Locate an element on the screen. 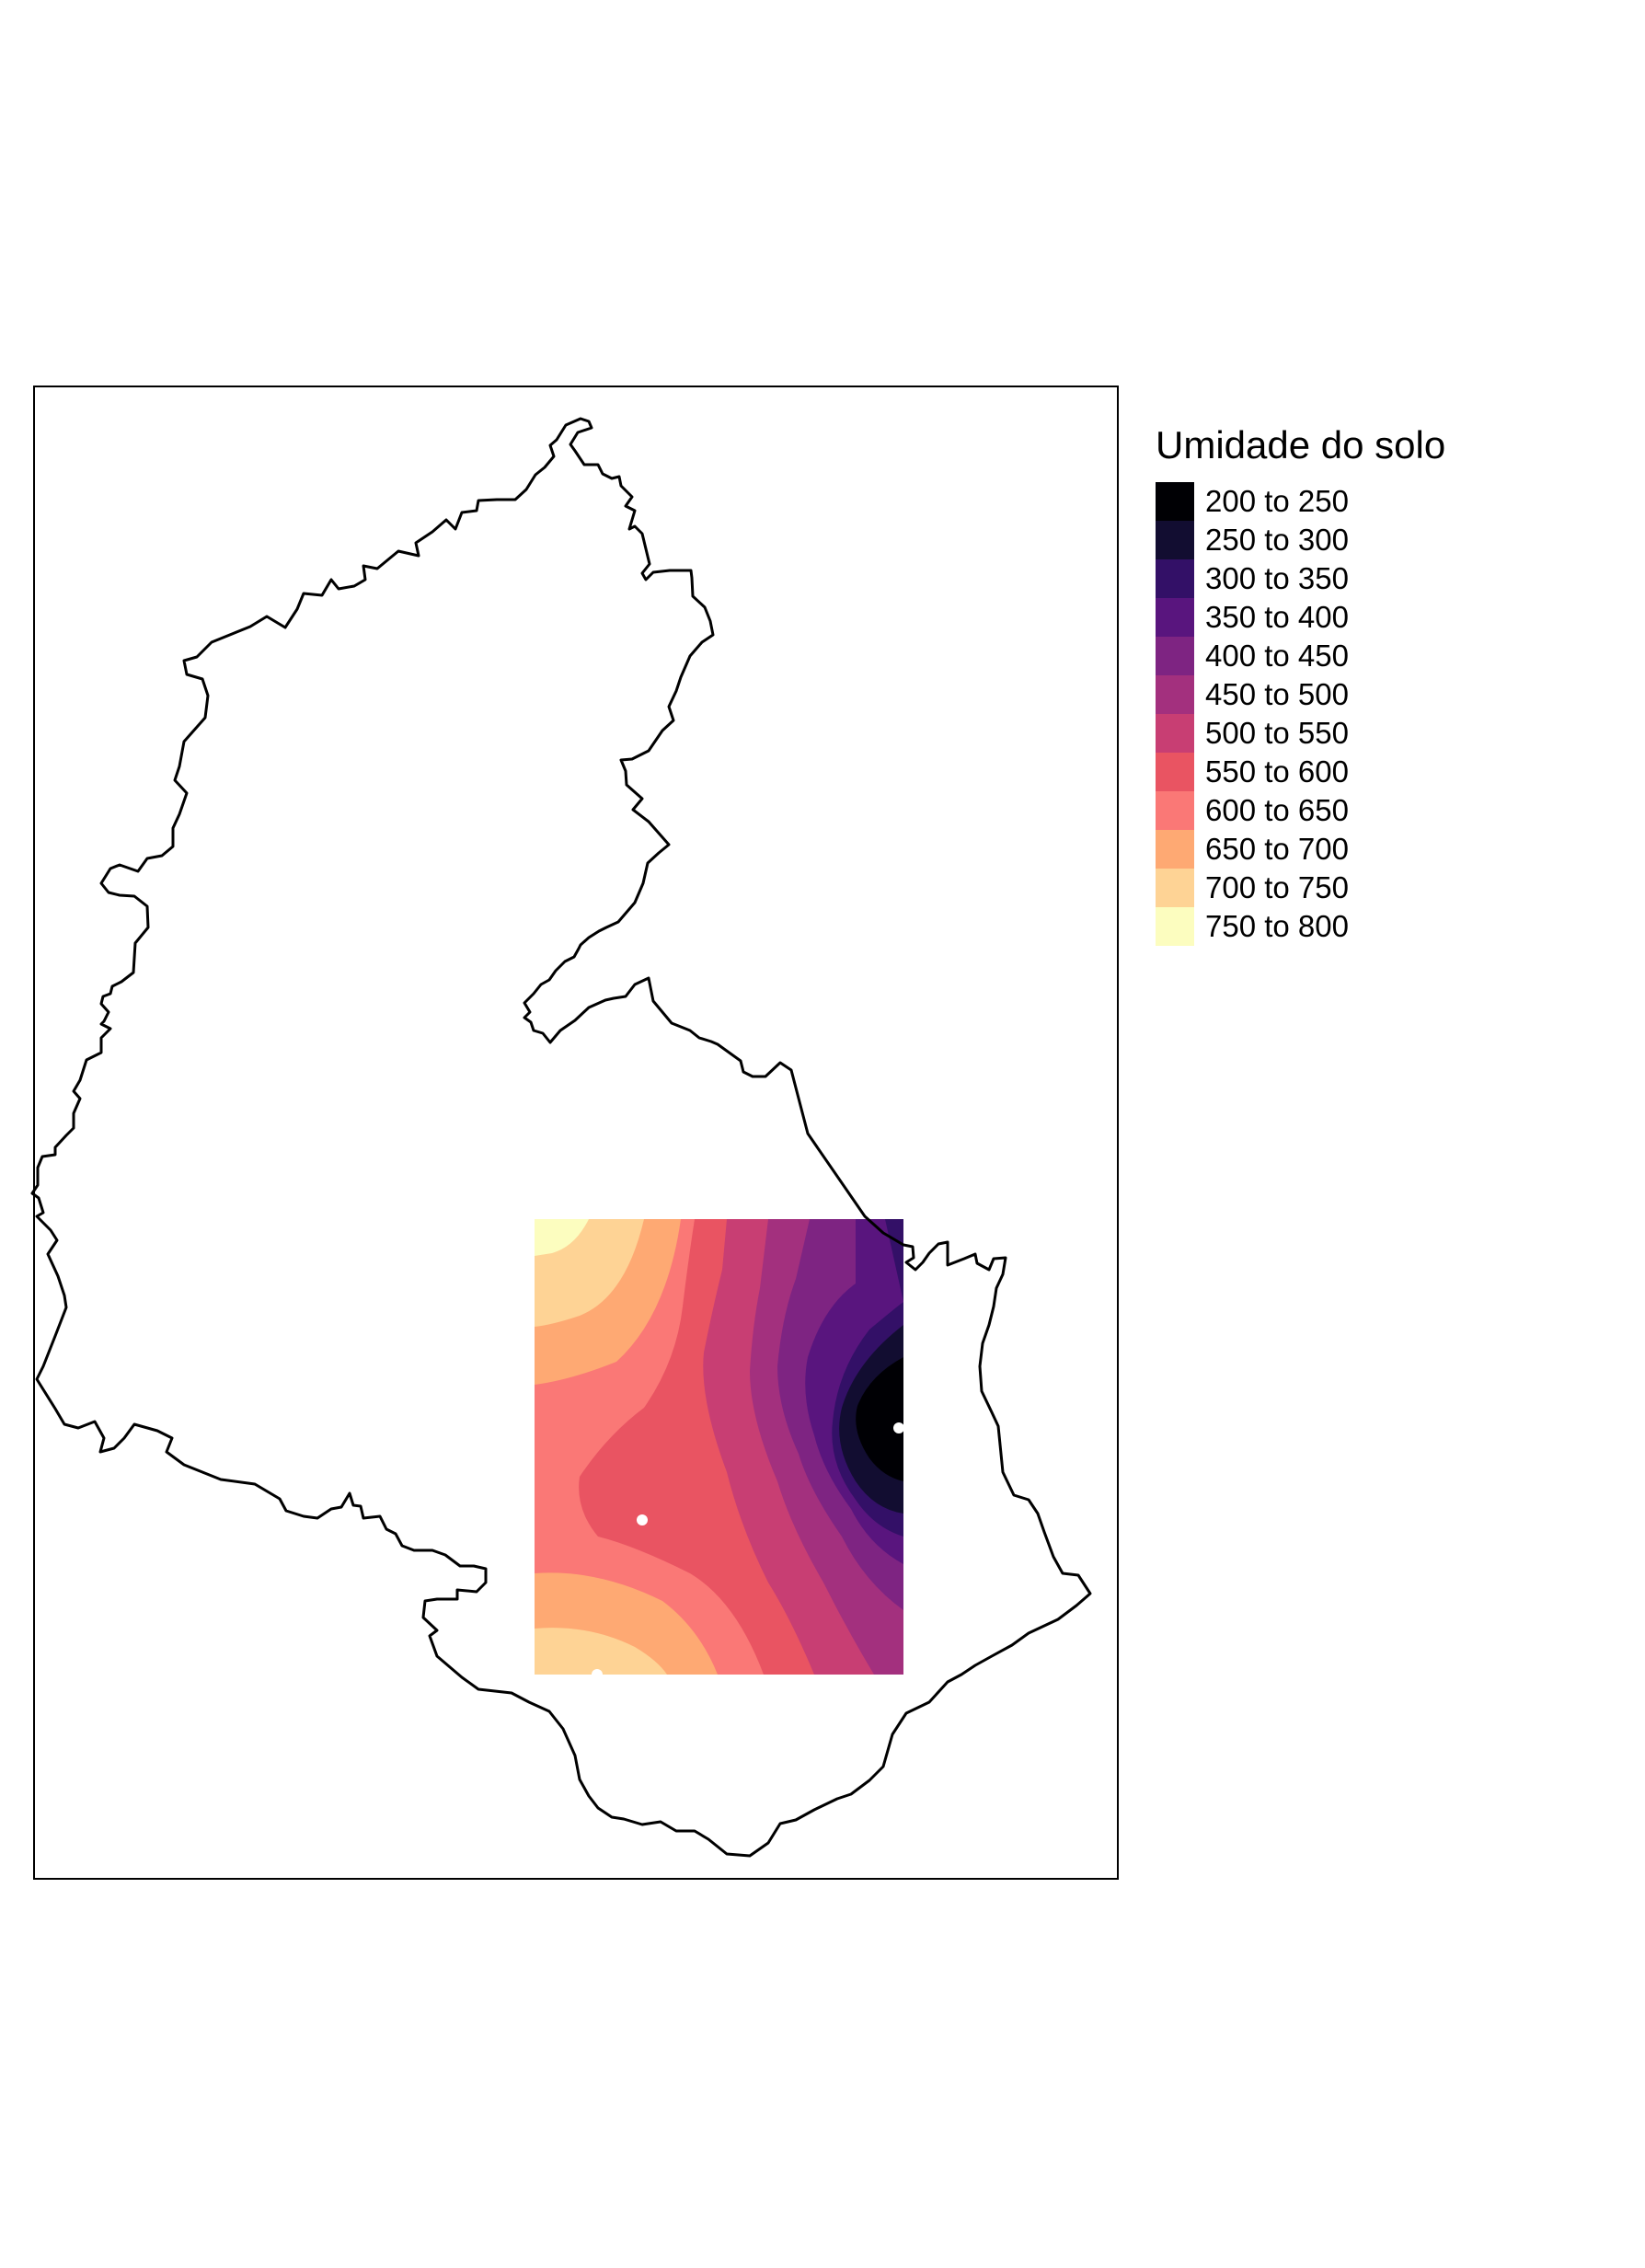  legend-item: 550 to 600 is located at coordinates (1300, 772).